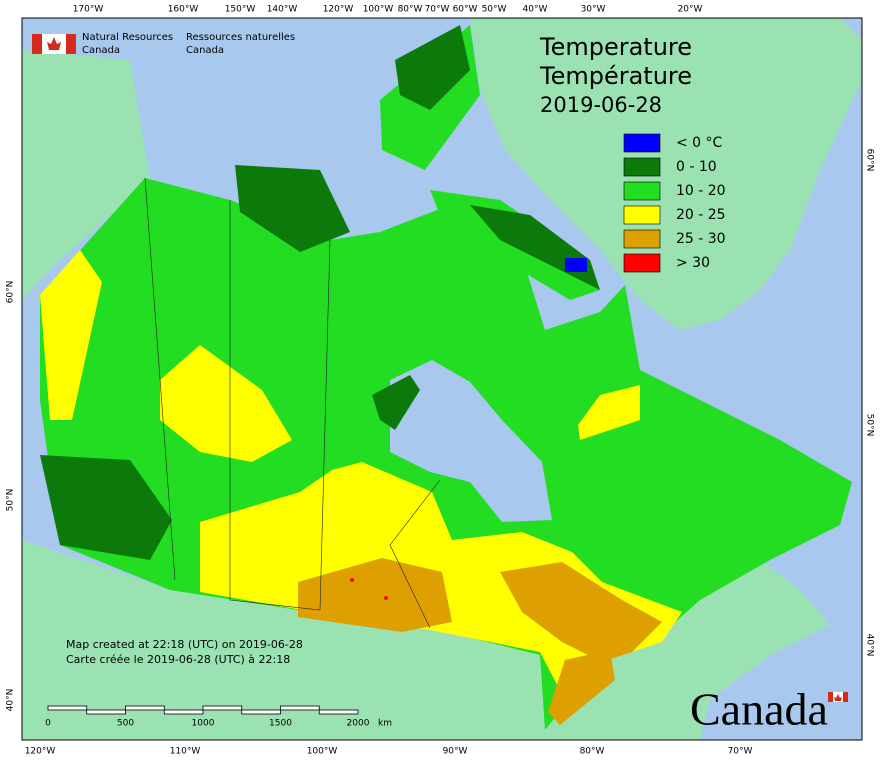  Describe the element at coordinates (205, 50) in the screenshot. I see `agency-name-fr: Canada` at that location.